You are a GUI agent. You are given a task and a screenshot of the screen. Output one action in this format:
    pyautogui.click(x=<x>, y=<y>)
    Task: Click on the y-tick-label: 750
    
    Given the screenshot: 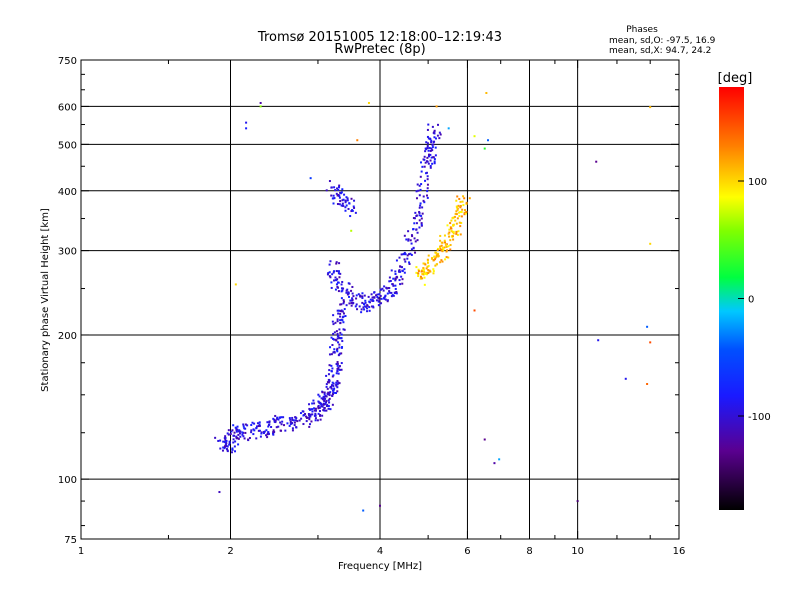 What is the action you would take?
    pyautogui.click(x=67, y=61)
    